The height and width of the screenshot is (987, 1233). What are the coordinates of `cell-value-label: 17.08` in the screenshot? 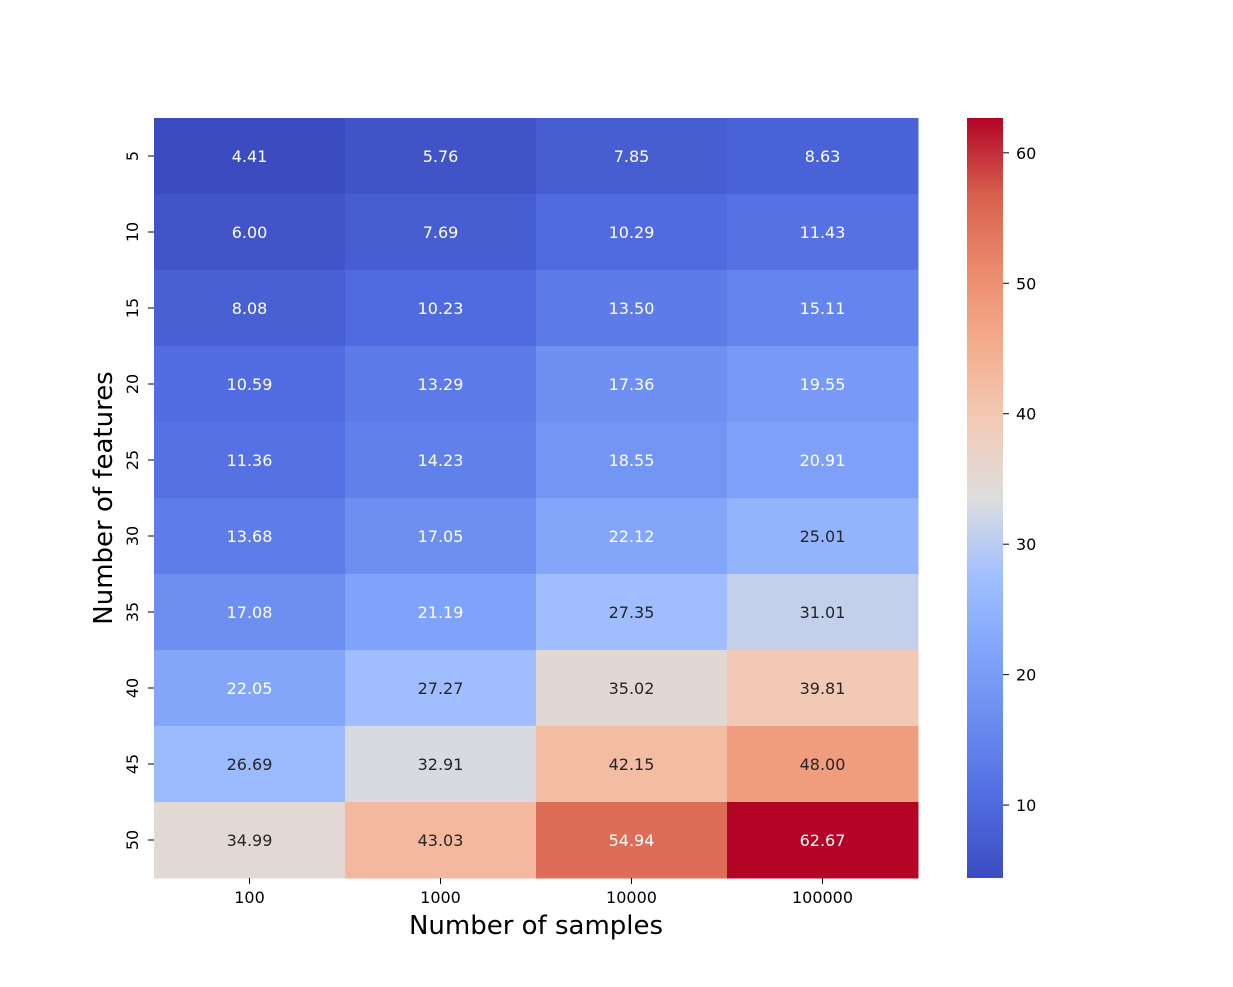 It's located at (250, 612).